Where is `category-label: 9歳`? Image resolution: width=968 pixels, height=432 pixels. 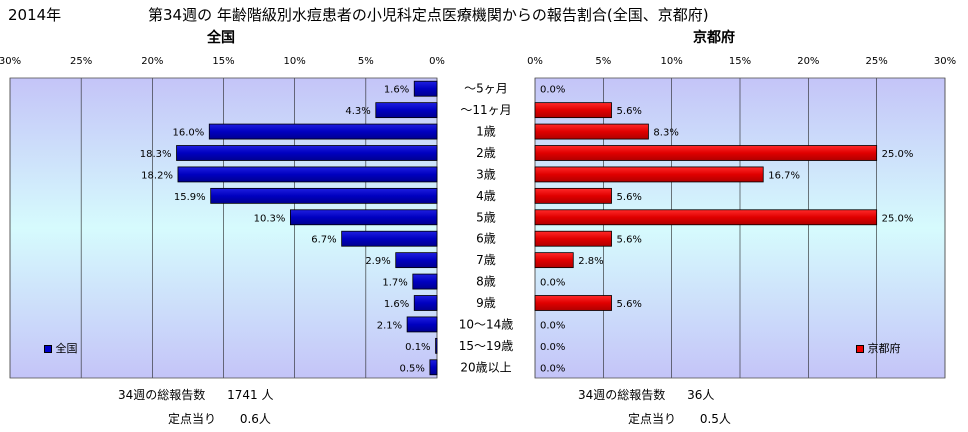
category-label: 9歳 is located at coordinates (486, 303).